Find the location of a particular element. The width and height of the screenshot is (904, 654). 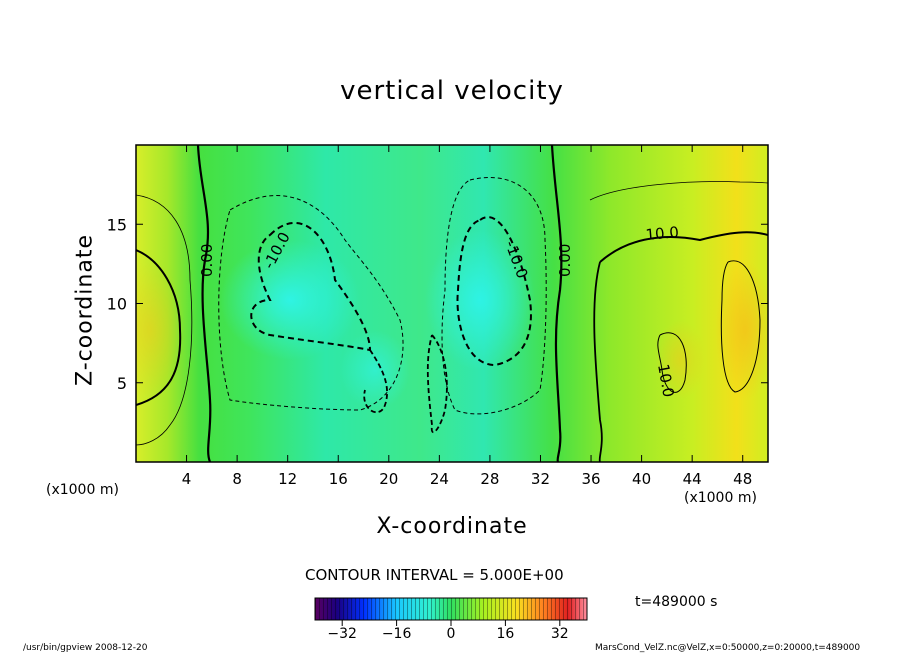

x-tick-label: 40 is located at coordinates (641, 479).